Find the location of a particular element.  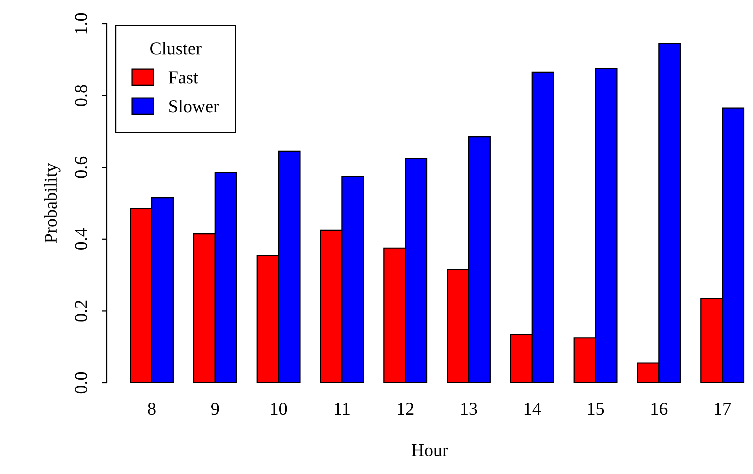

x-tick-label: 14 is located at coordinates (533, 409).